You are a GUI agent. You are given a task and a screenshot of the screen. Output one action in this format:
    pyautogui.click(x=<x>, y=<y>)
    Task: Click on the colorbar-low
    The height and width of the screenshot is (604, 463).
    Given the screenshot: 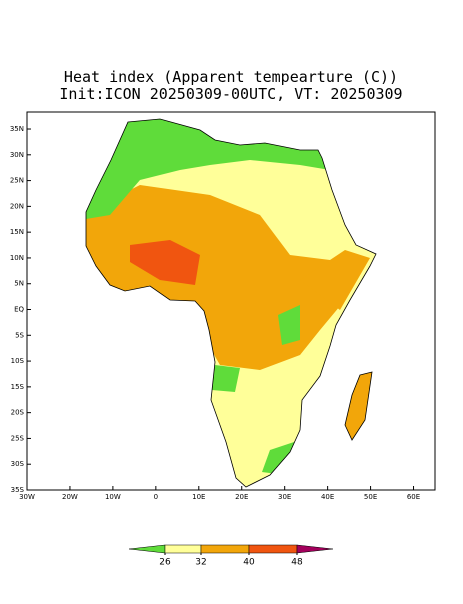 What is the action you would take?
    pyautogui.click(x=147, y=549)
    